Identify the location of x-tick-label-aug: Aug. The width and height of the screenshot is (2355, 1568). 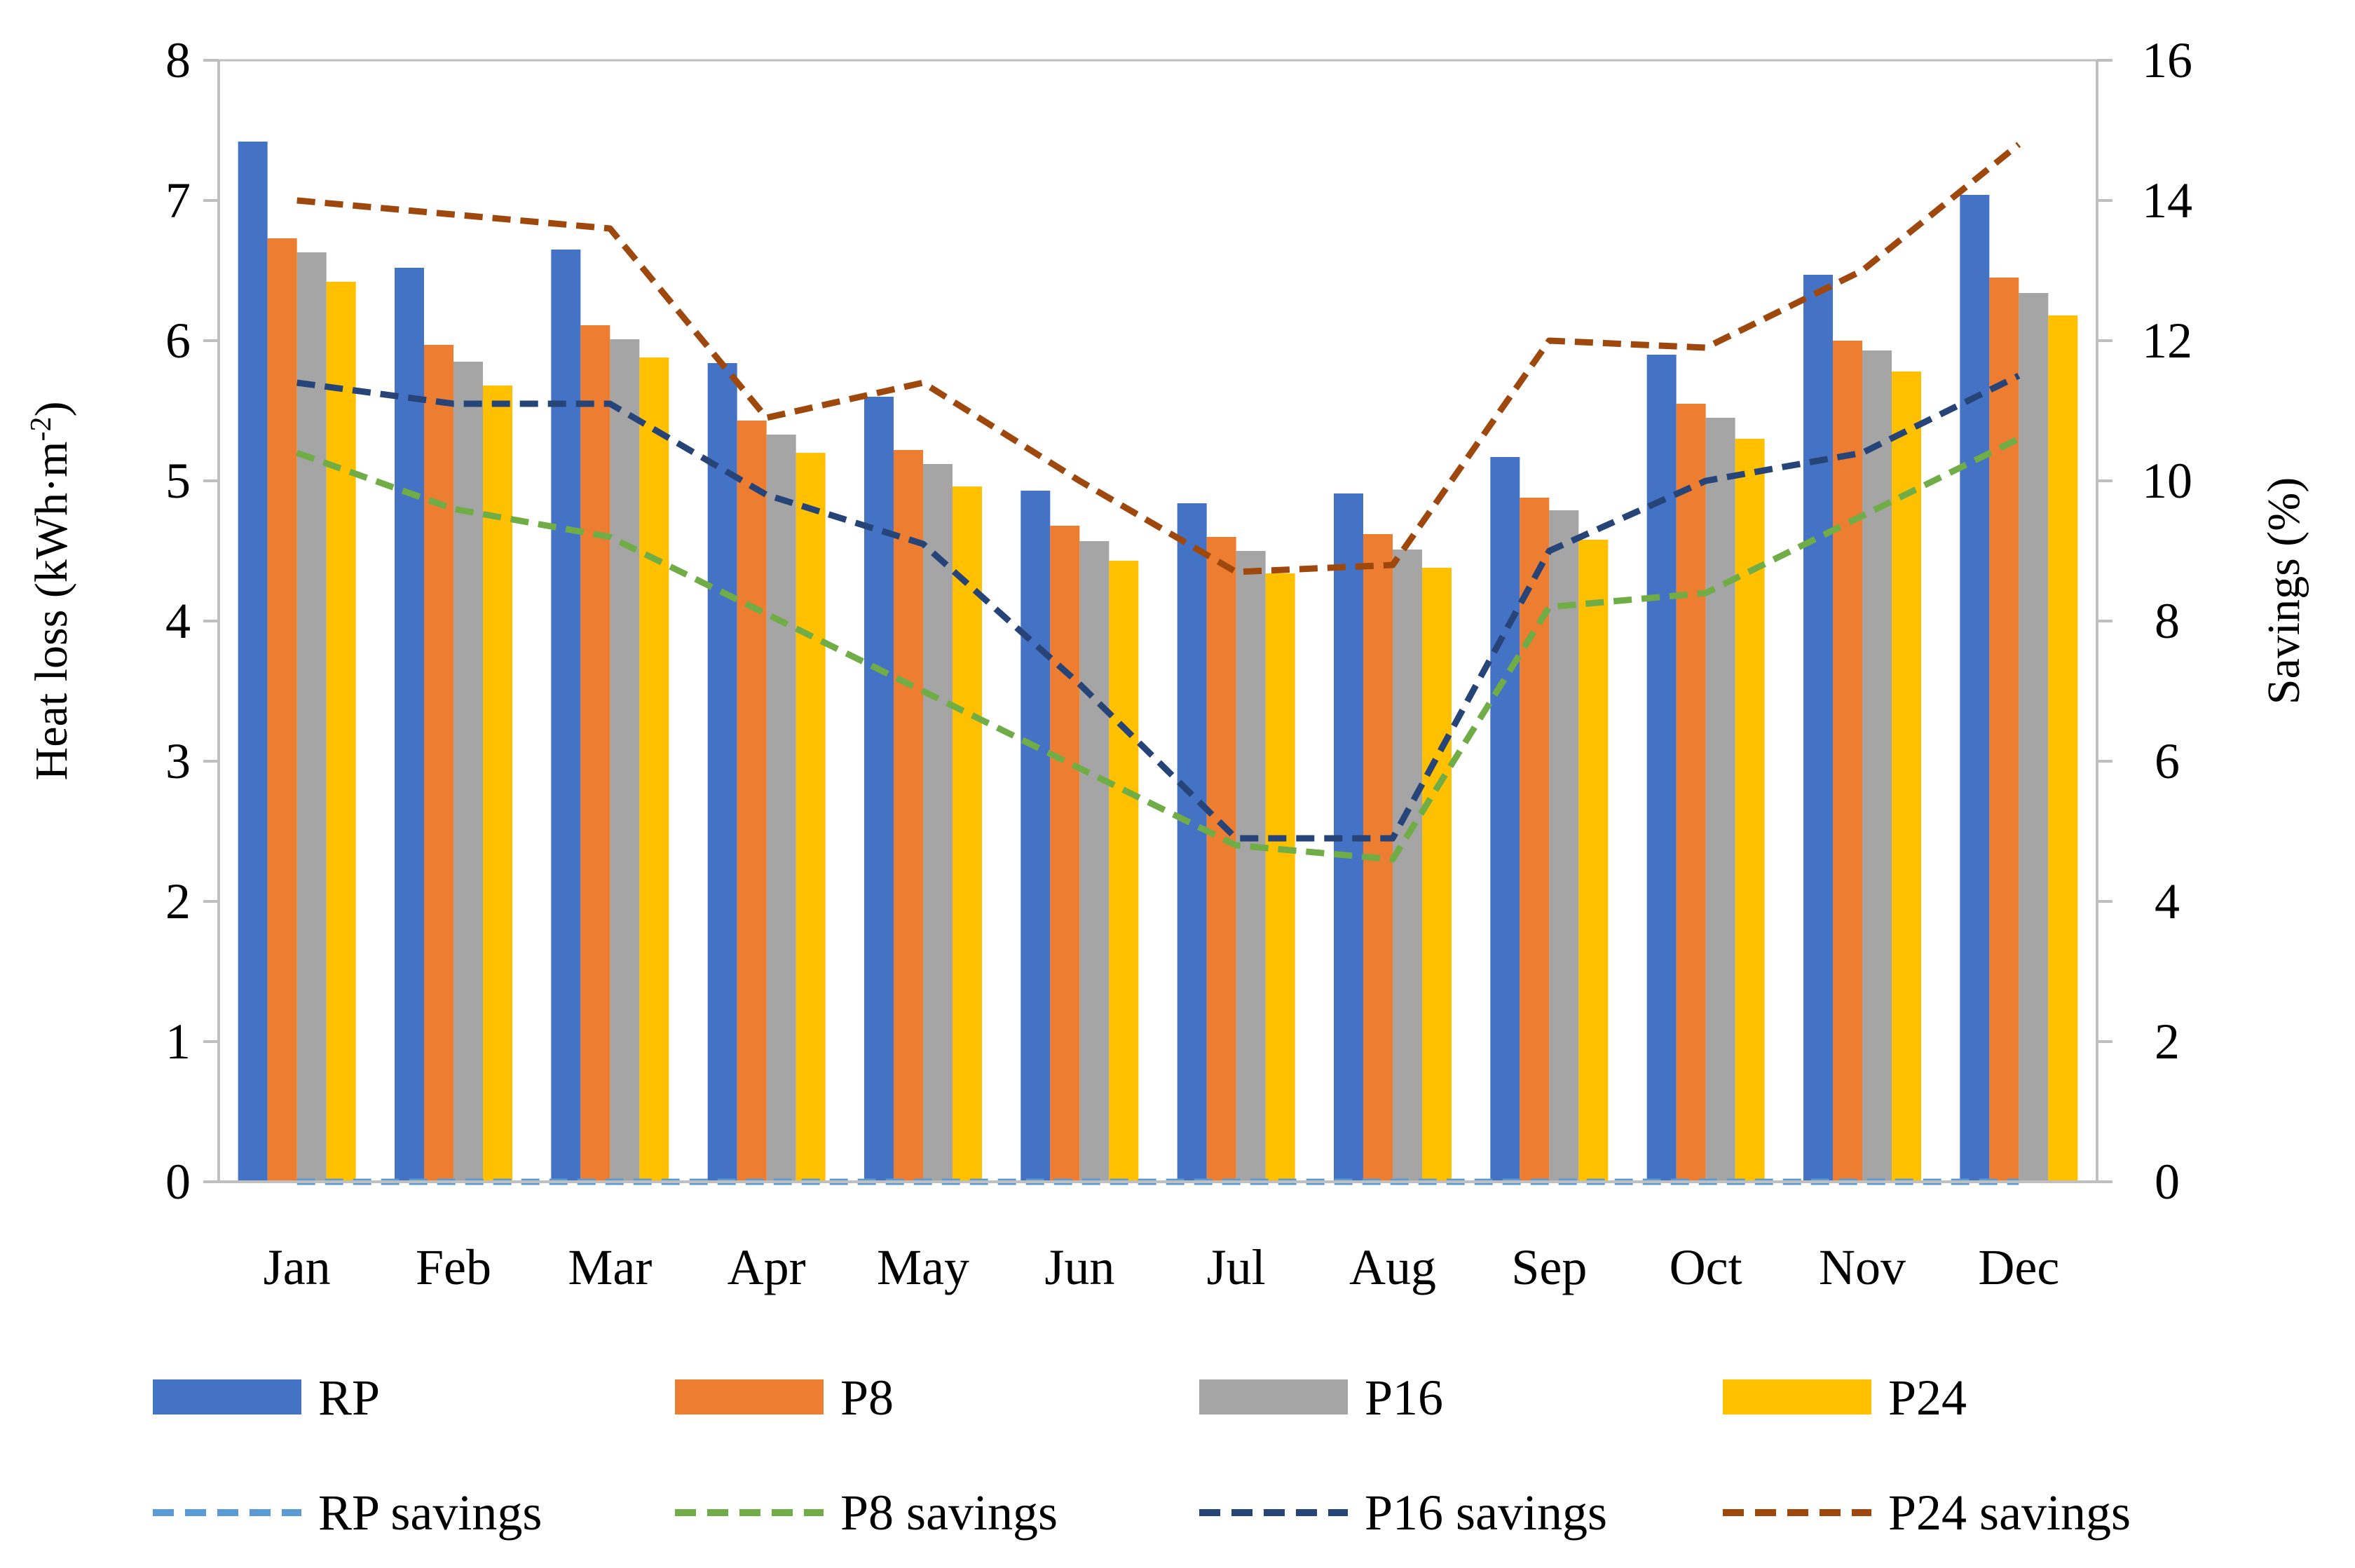
(1392, 1267).